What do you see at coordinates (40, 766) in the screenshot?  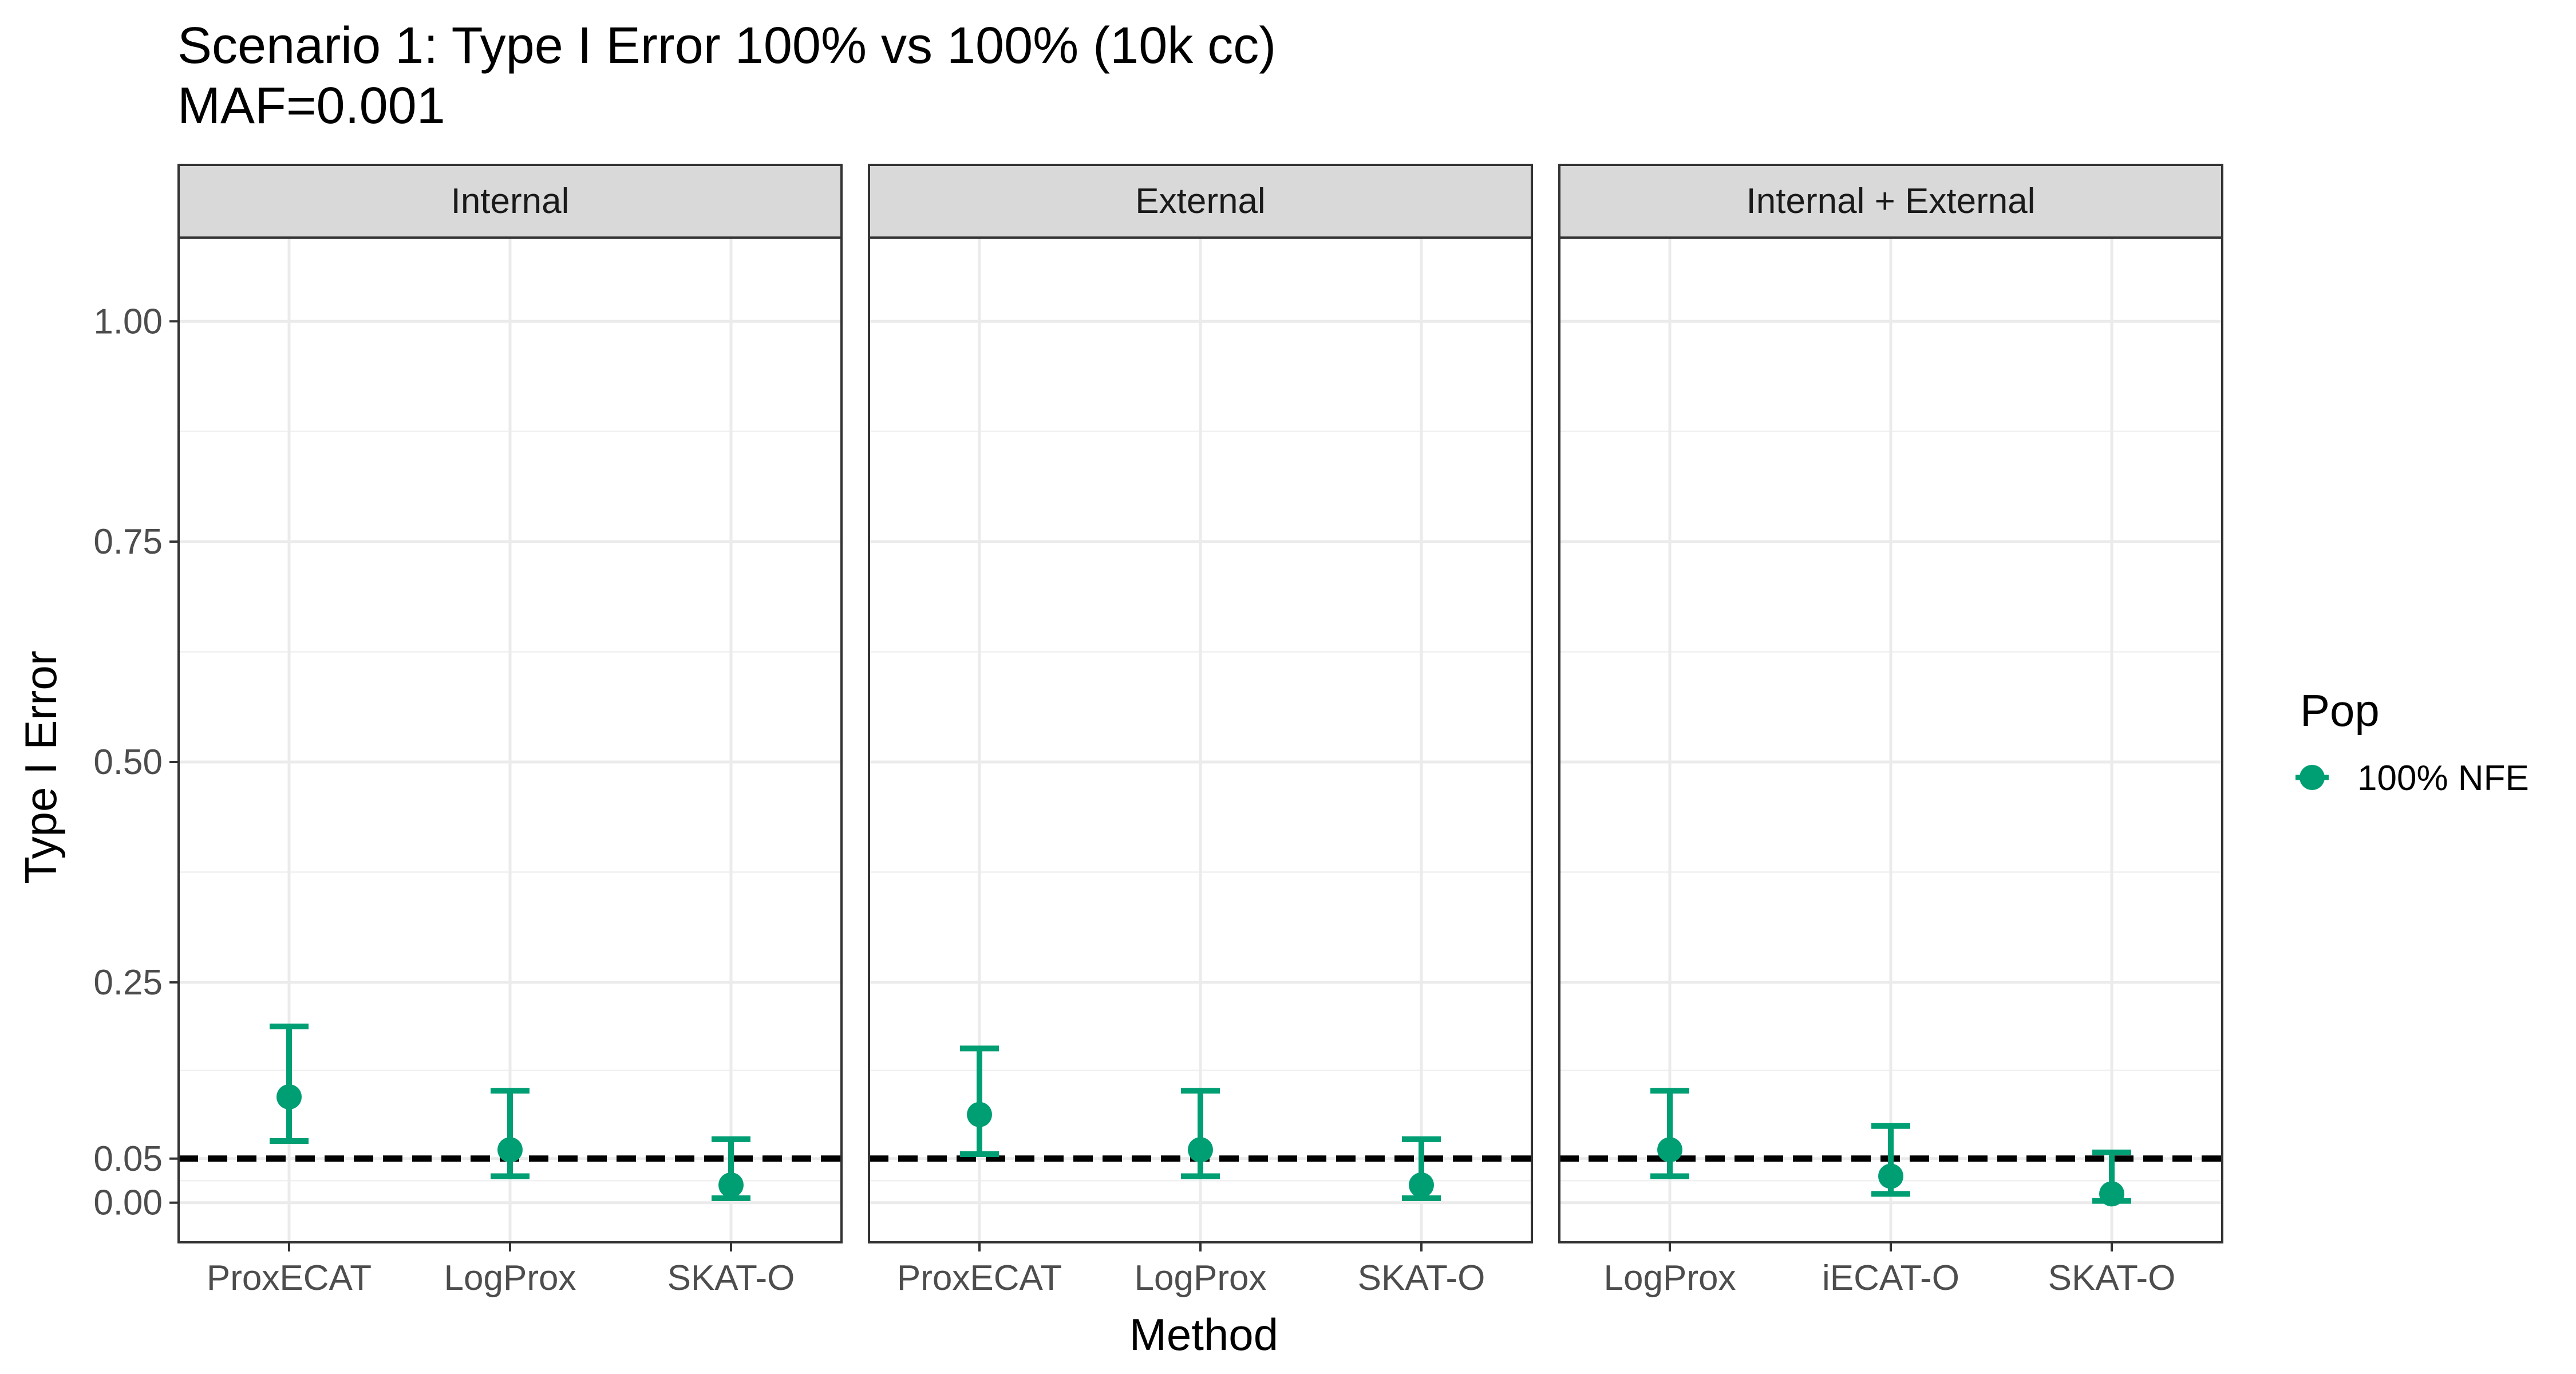 I see `y-axis-title: Type I Error` at bounding box center [40, 766].